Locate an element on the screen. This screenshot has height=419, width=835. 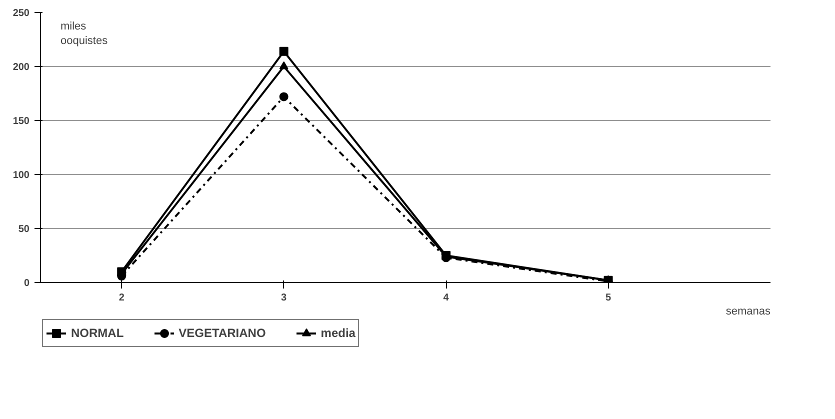
x-tick-label: 3 is located at coordinates (284, 298).